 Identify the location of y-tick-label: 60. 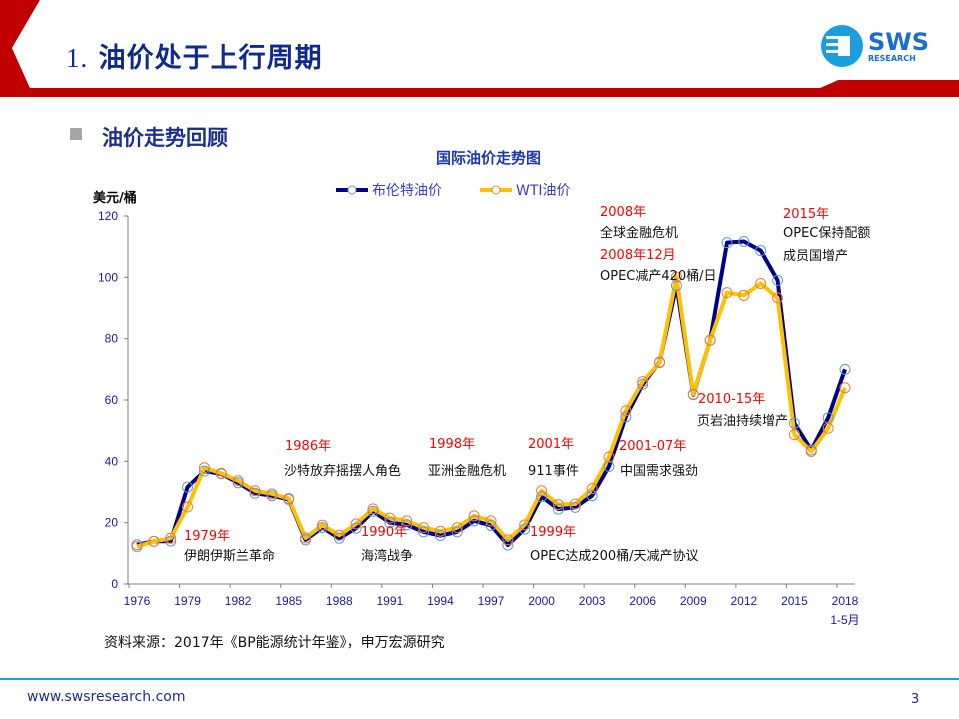
(112, 400).